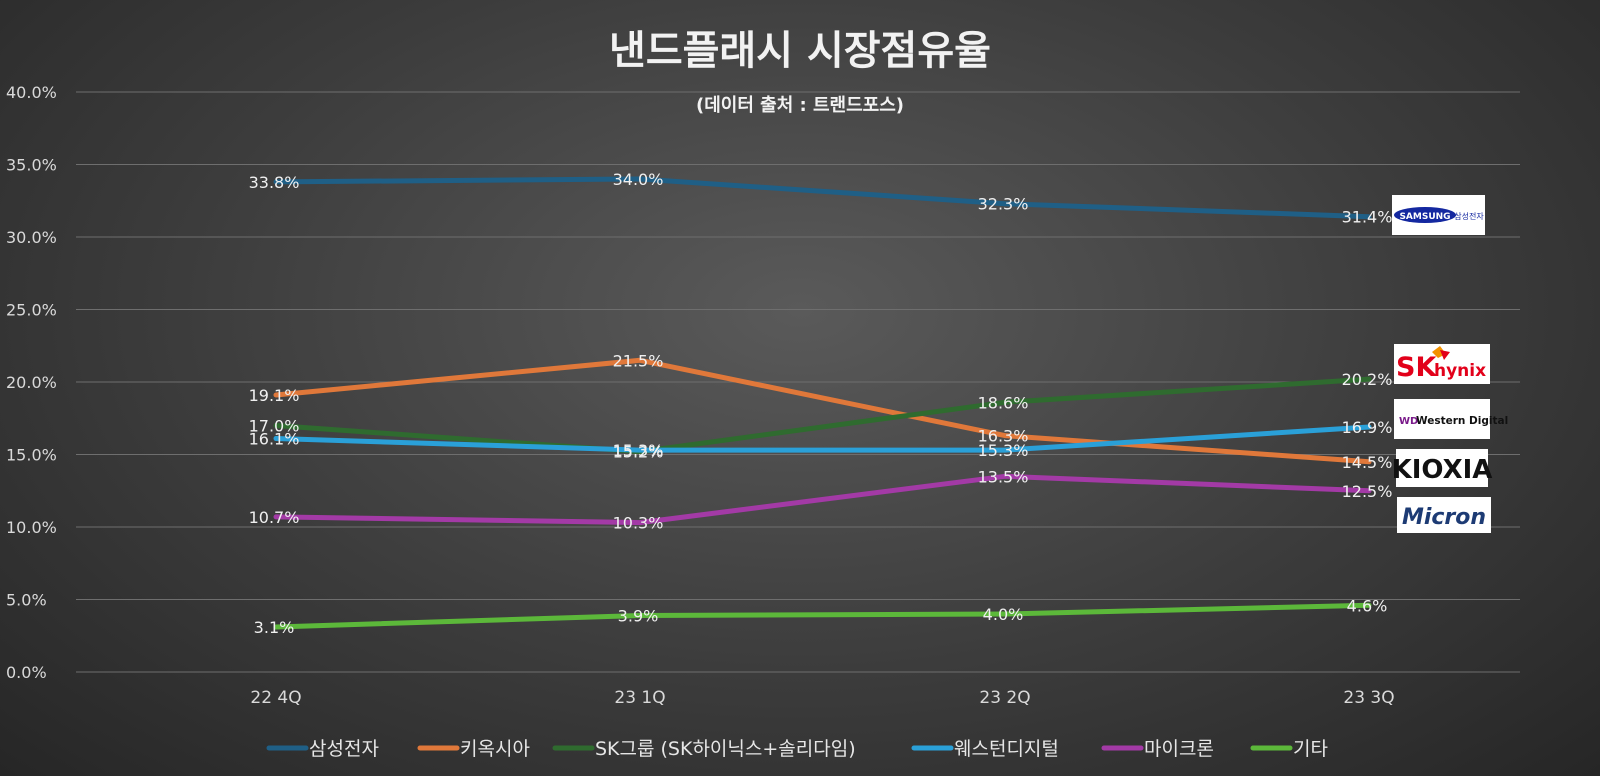  Describe the element at coordinates (495, 749) in the screenshot. I see `legend-label: 키옥시아` at that location.